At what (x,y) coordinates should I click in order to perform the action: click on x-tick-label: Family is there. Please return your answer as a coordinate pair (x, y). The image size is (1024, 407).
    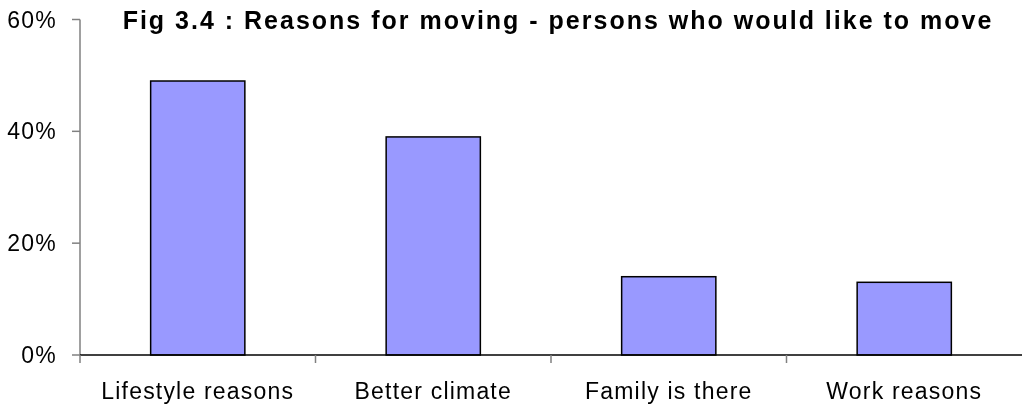
    Looking at the image, I should click on (668, 391).